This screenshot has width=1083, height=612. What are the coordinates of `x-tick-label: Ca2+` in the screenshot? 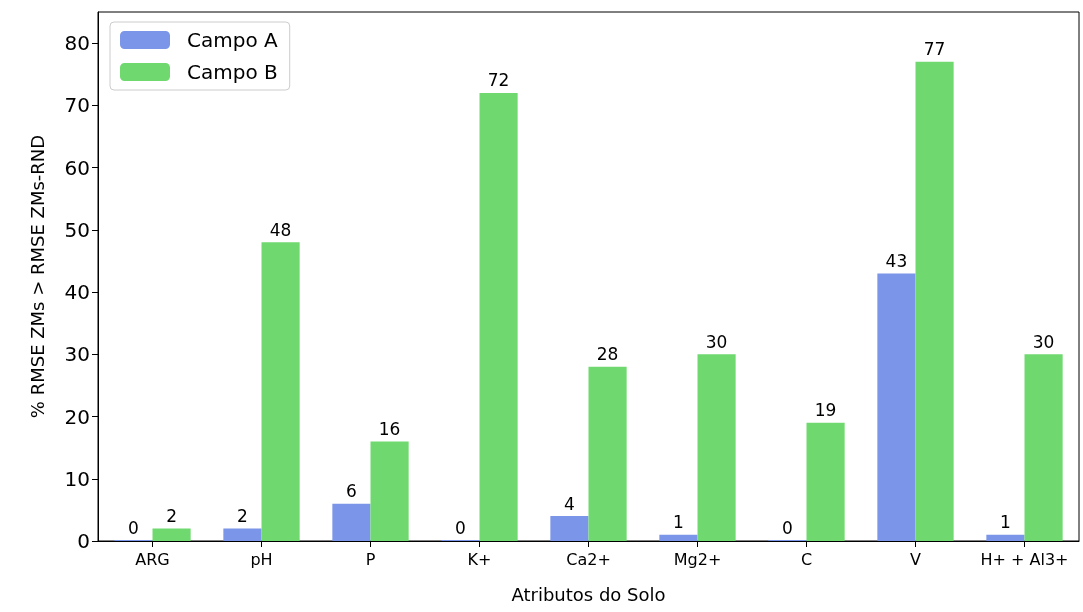 It's located at (588, 559).